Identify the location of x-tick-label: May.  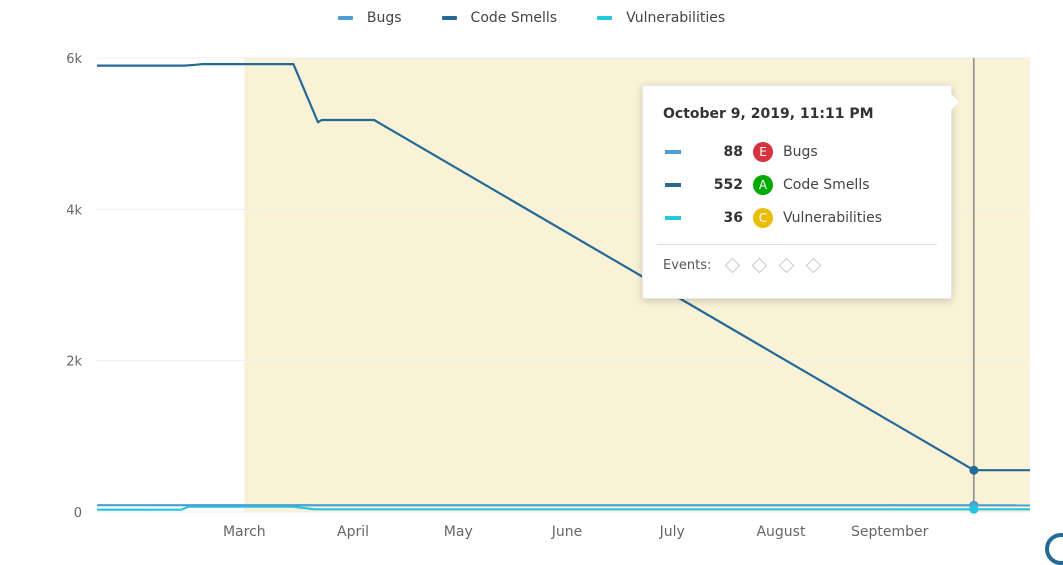
(458, 532).